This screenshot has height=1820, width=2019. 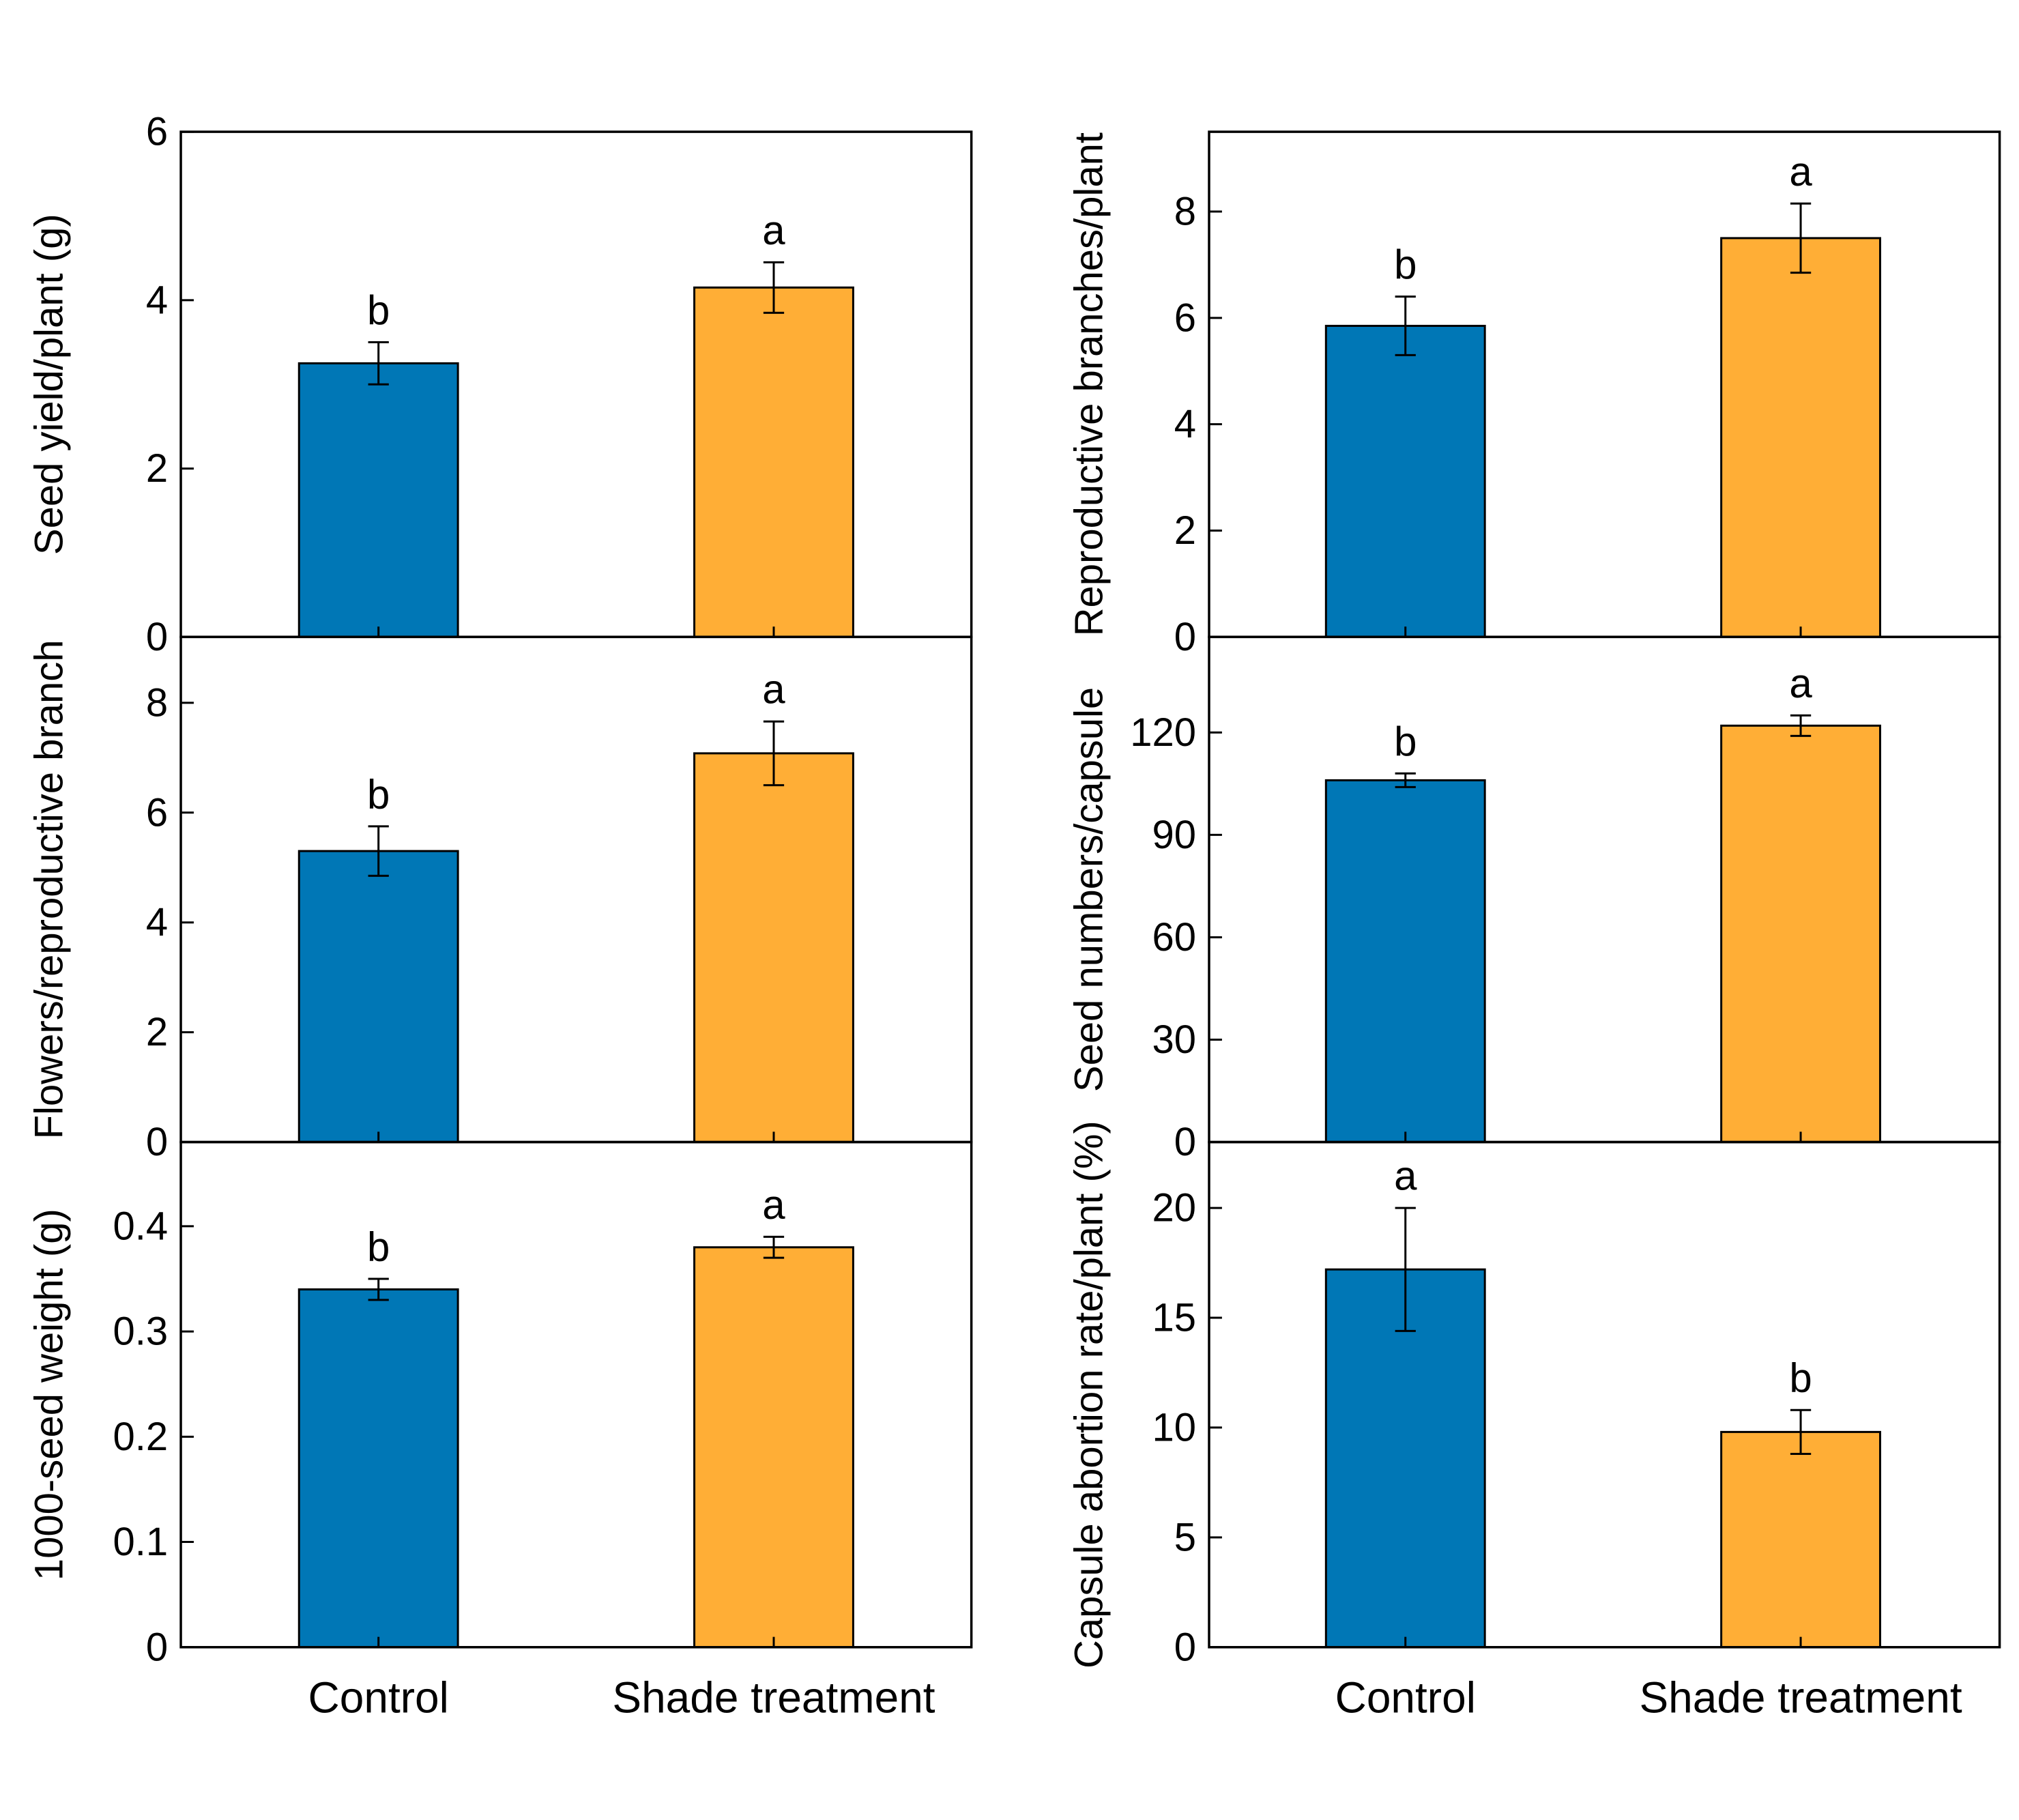 What do you see at coordinates (1174, 835) in the screenshot?
I see `y-tick-label: 90` at bounding box center [1174, 835].